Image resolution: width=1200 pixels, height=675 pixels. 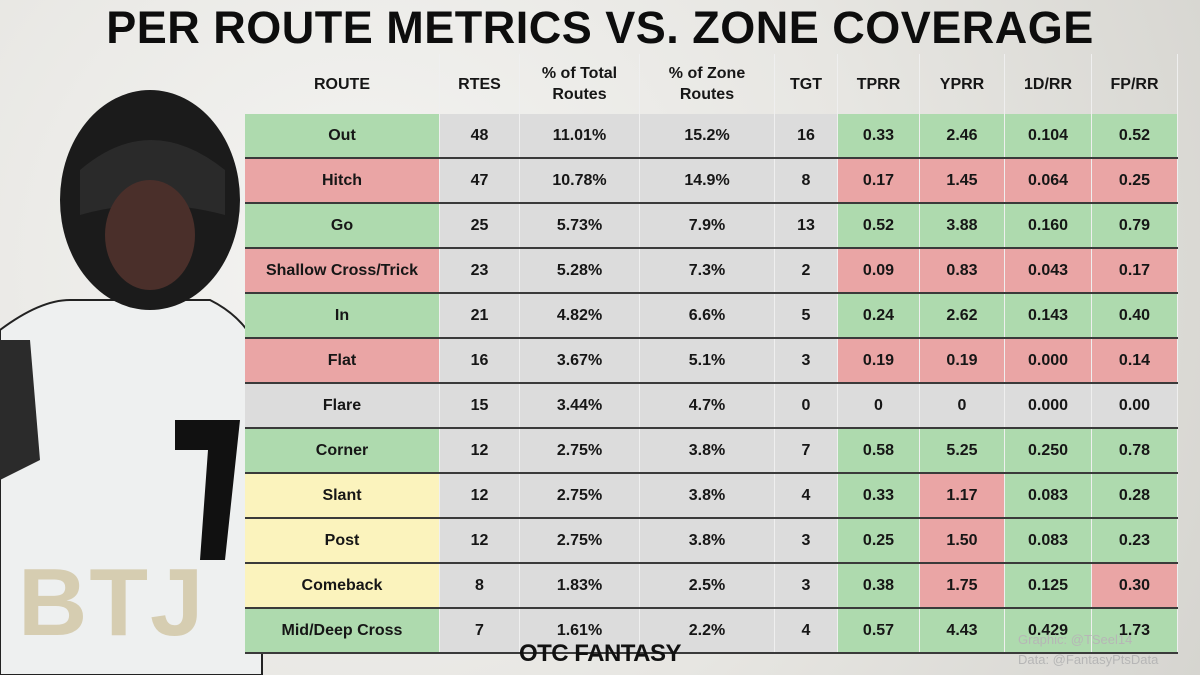 I want to click on table-row: Flat 16 3.67% 5.1% 3 0.19 0.19 0.000 0.14, so click(x=711, y=361).